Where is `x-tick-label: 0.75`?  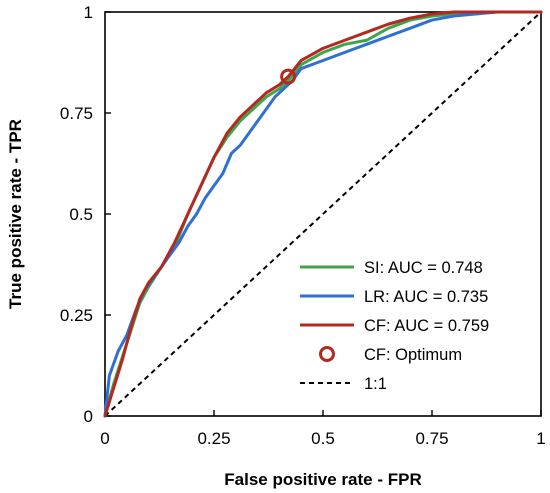 x-tick-label: 0.75 is located at coordinates (431, 438).